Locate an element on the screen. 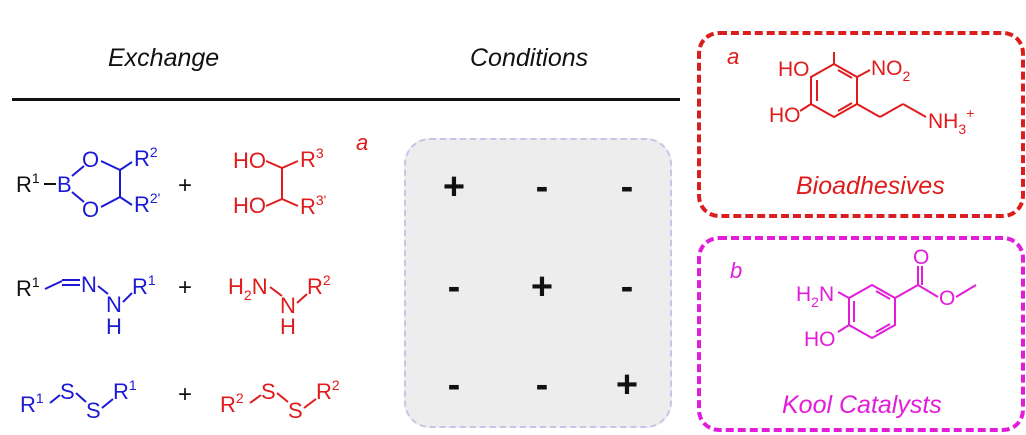  svg-text: NO2 is located at coordinates (891, 70).